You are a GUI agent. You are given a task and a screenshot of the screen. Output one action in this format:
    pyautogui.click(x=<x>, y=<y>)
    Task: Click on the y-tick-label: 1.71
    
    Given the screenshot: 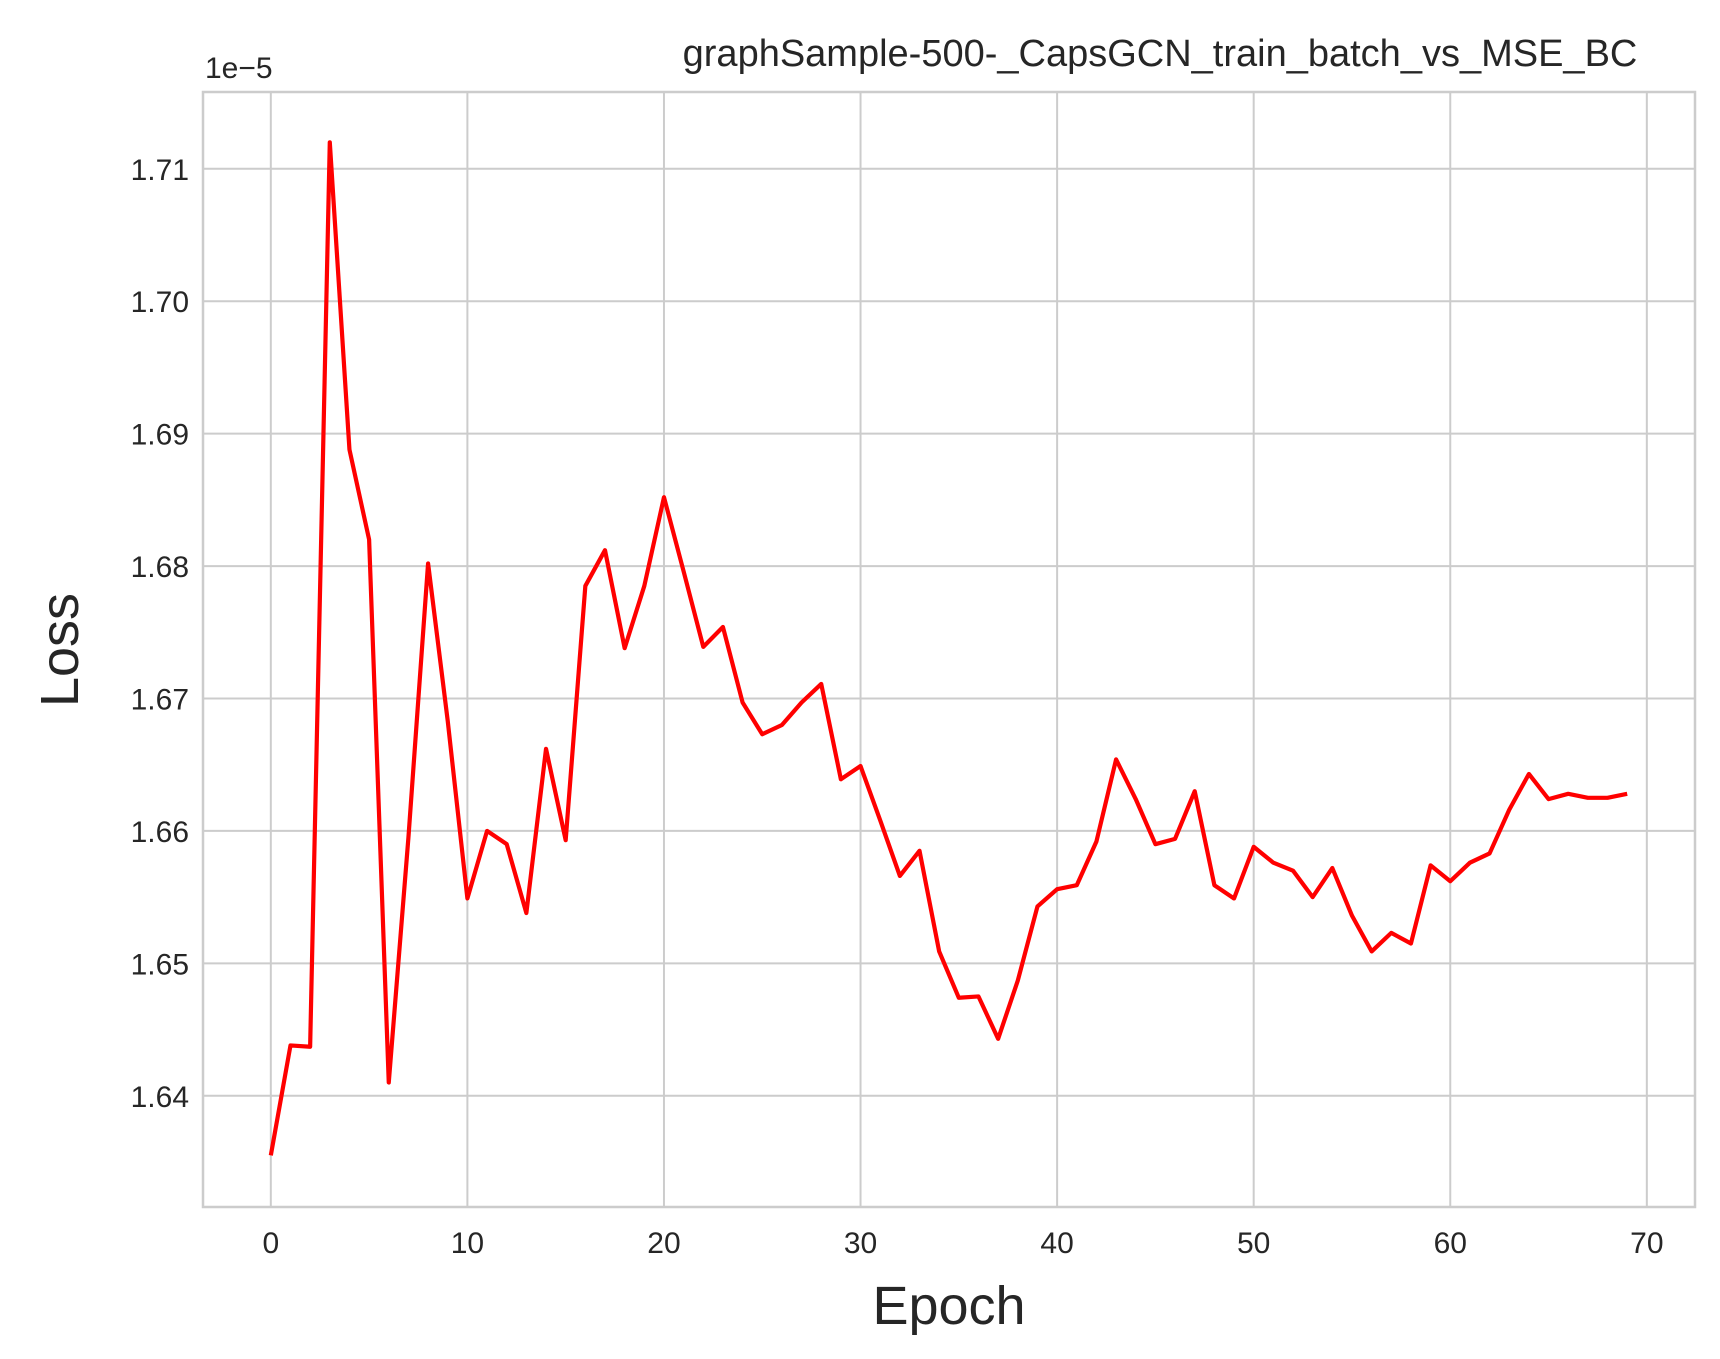 What is the action you would take?
    pyautogui.click(x=160, y=170)
    